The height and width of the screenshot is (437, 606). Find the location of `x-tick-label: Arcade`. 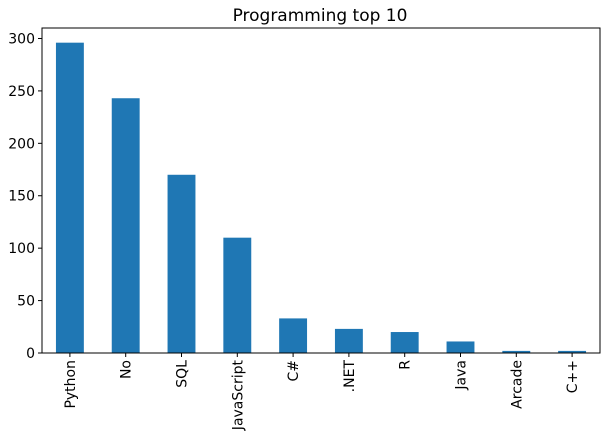

x-tick-label: Arcade is located at coordinates (517, 384).